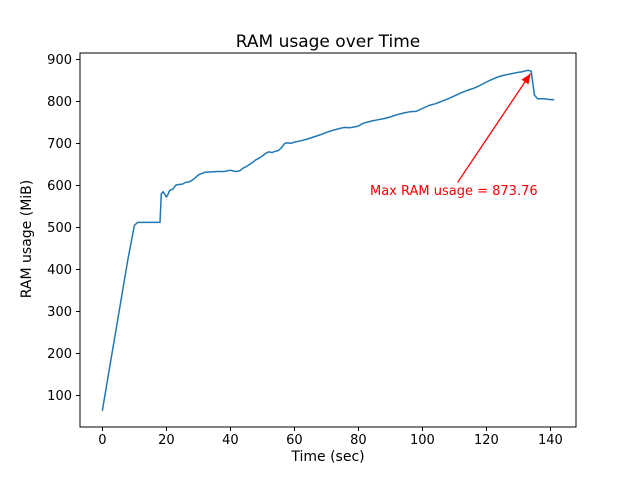 The height and width of the screenshot is (480, 640). Describe the element at coordinates (294, 440) in the screenshot. I see `x-tick-label: 60` at that location.